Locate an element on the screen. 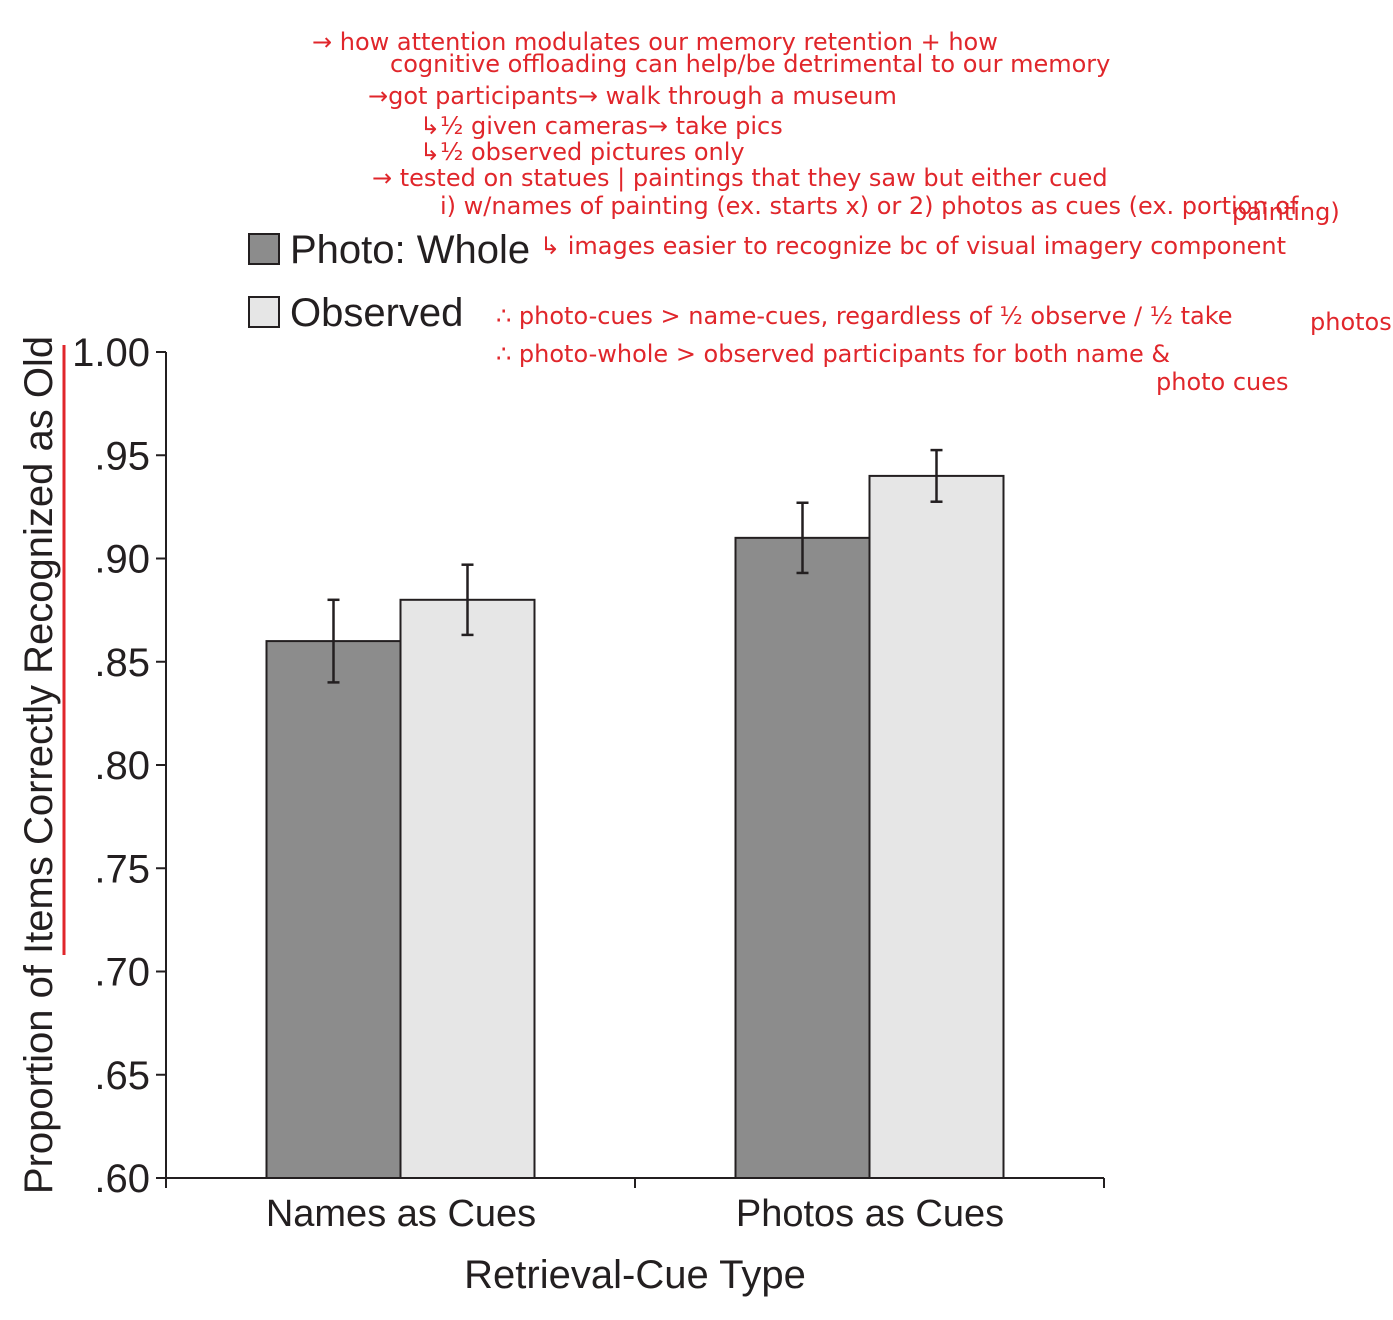 This screenshot has height=1320, width=1393. legend-swatch-photo-whole is located at coordinates (264, 249).